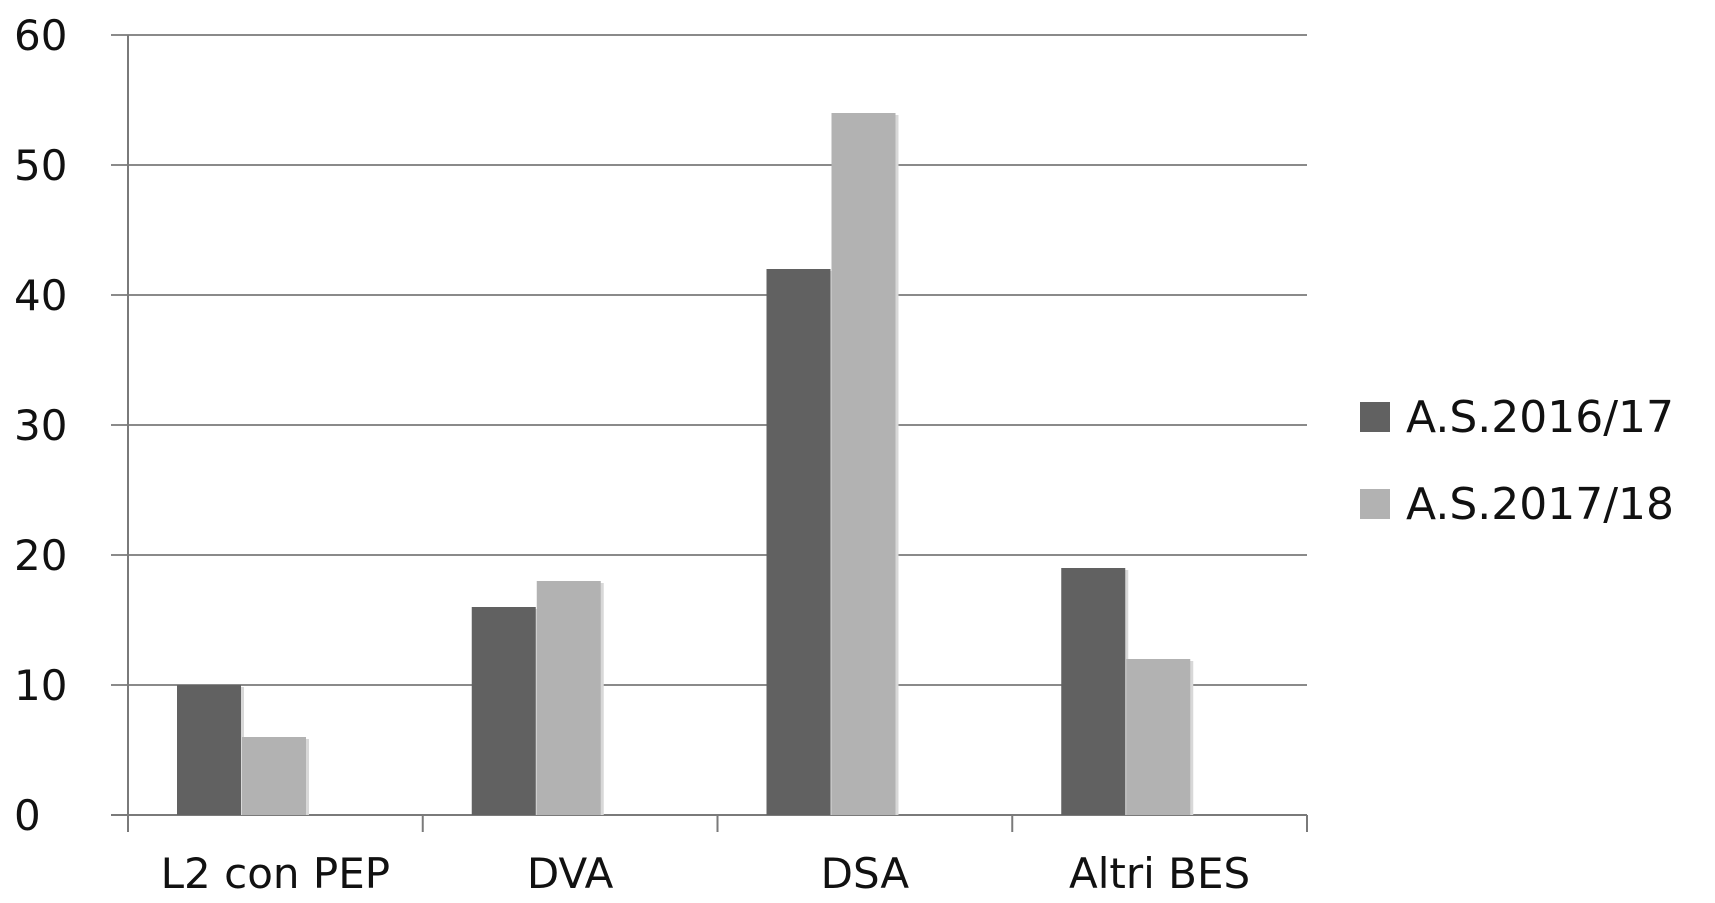 Image resolution: width=1715 pixels, height=903 pixels. I want to click on y-tick-label: 10, so click(40, 685).